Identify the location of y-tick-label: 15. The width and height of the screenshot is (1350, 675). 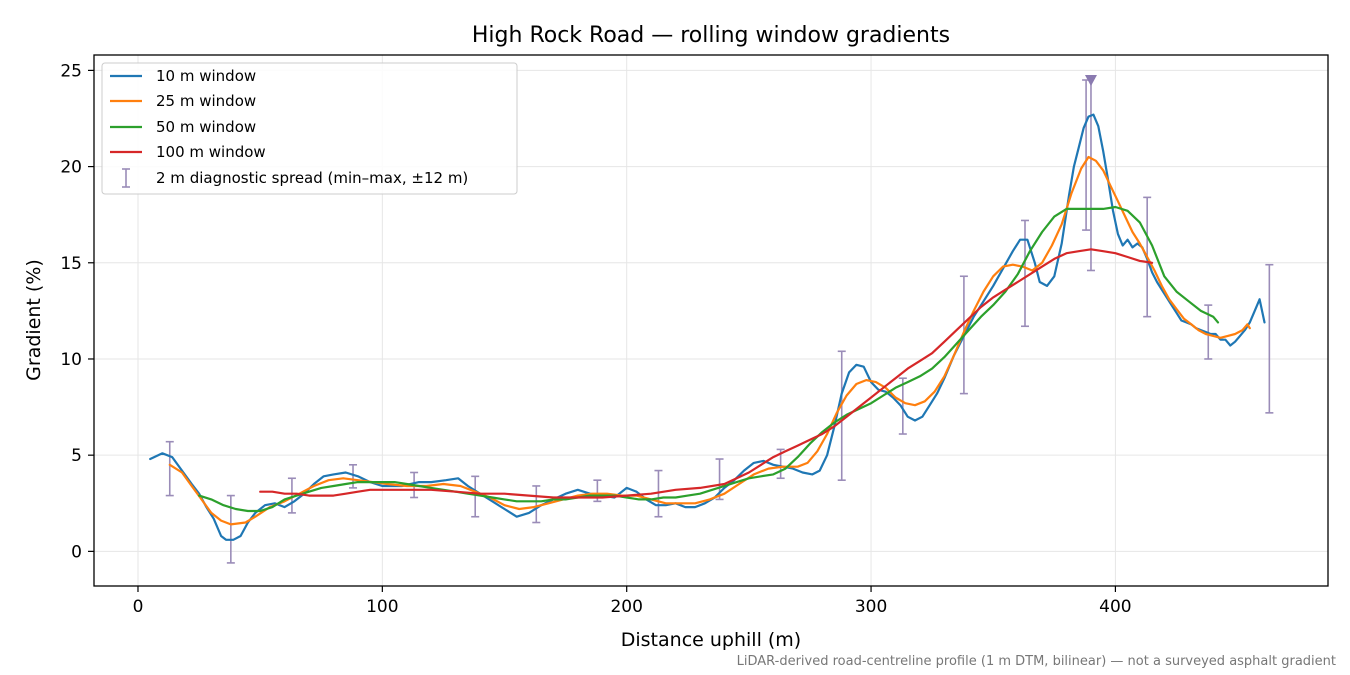
(71, 264).